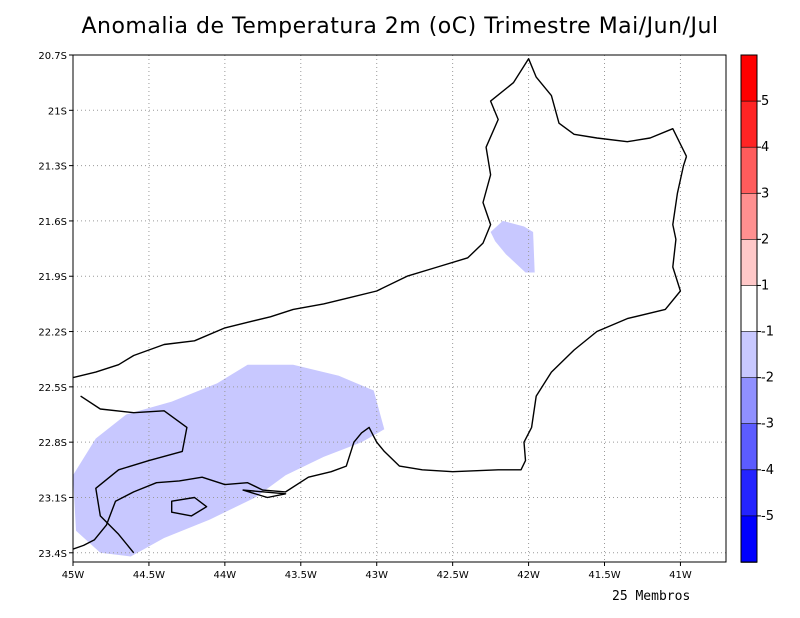  What do you see at coordinates (765, 193) in the screenshot?
I see `colorbar-tick-label: 3` at bounding box center [765, 193].